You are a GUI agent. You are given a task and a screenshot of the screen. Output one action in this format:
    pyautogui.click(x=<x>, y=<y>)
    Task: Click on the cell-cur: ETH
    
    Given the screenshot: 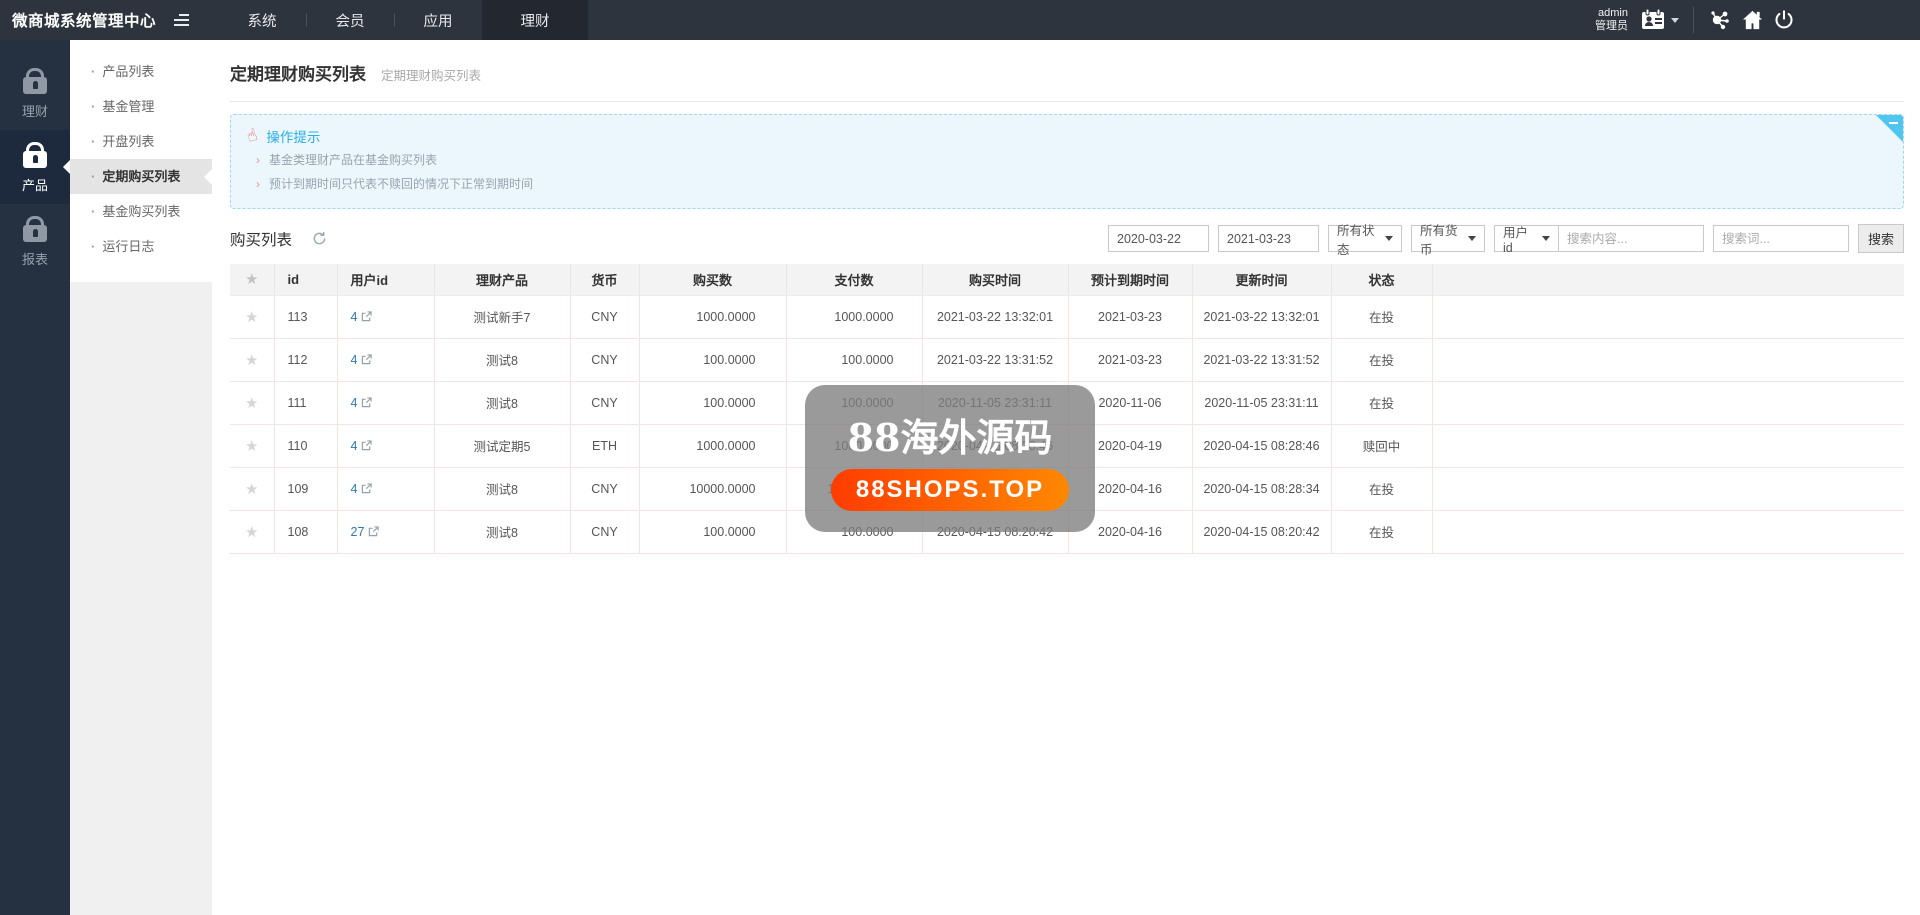 What is the action you would take?
    pyautogui.click(x=605, y=446)
    